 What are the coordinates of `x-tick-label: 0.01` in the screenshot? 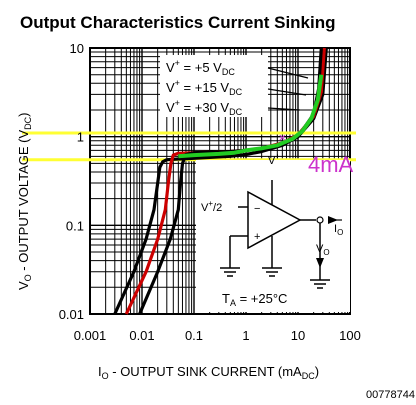 It's located at (141, 335).